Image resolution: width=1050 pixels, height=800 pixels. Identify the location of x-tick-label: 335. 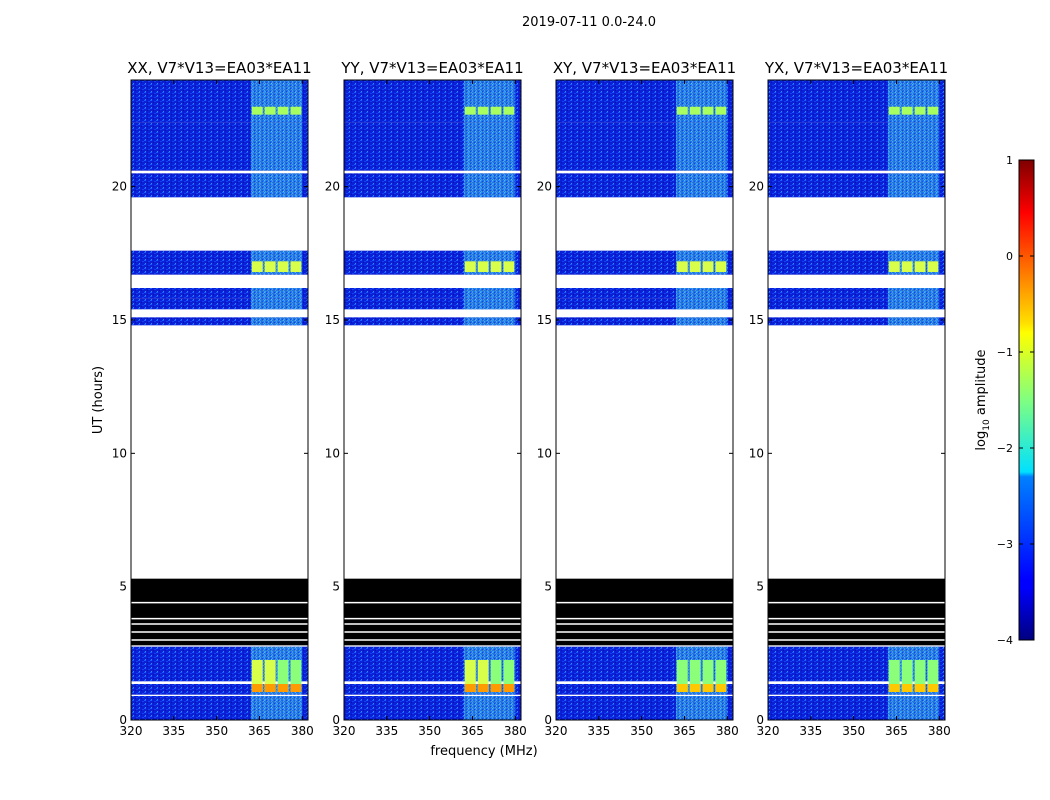
(810, 731).